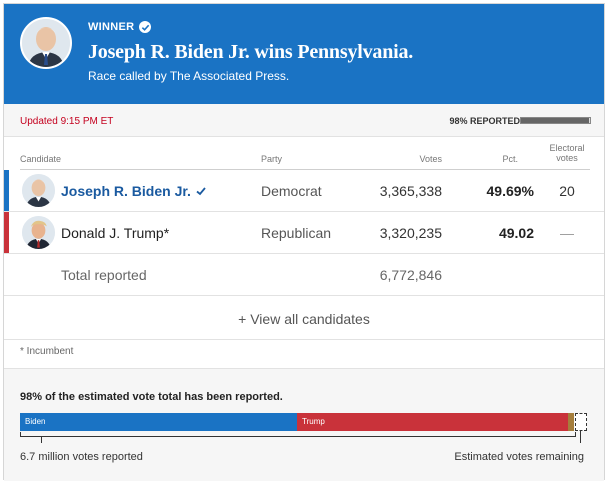  What do you see at coordinates (581, 422) in the screenshot?
I see `remaining-votes-box` at bounding box center [581, 422].